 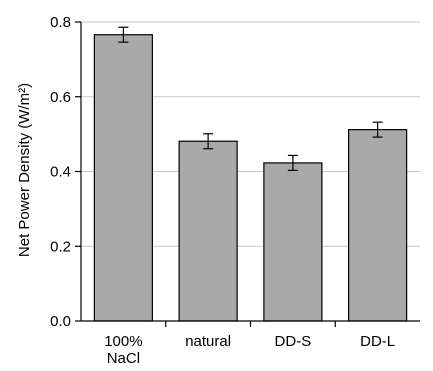 I want to click on y-axis-label: Net Power Density (W/m²), so click(x=24, y=170).